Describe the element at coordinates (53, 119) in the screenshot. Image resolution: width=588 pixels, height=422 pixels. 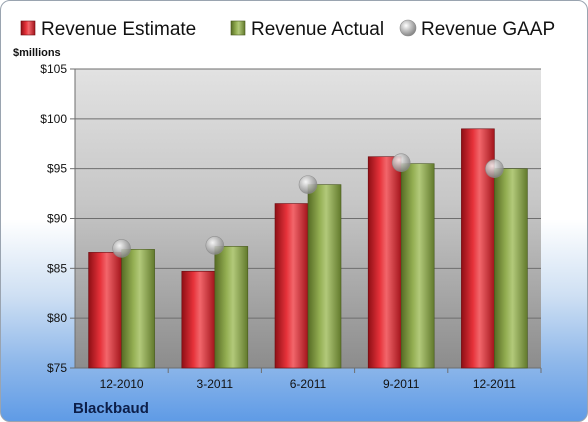
I see `y-tick-label: $100` at that location.